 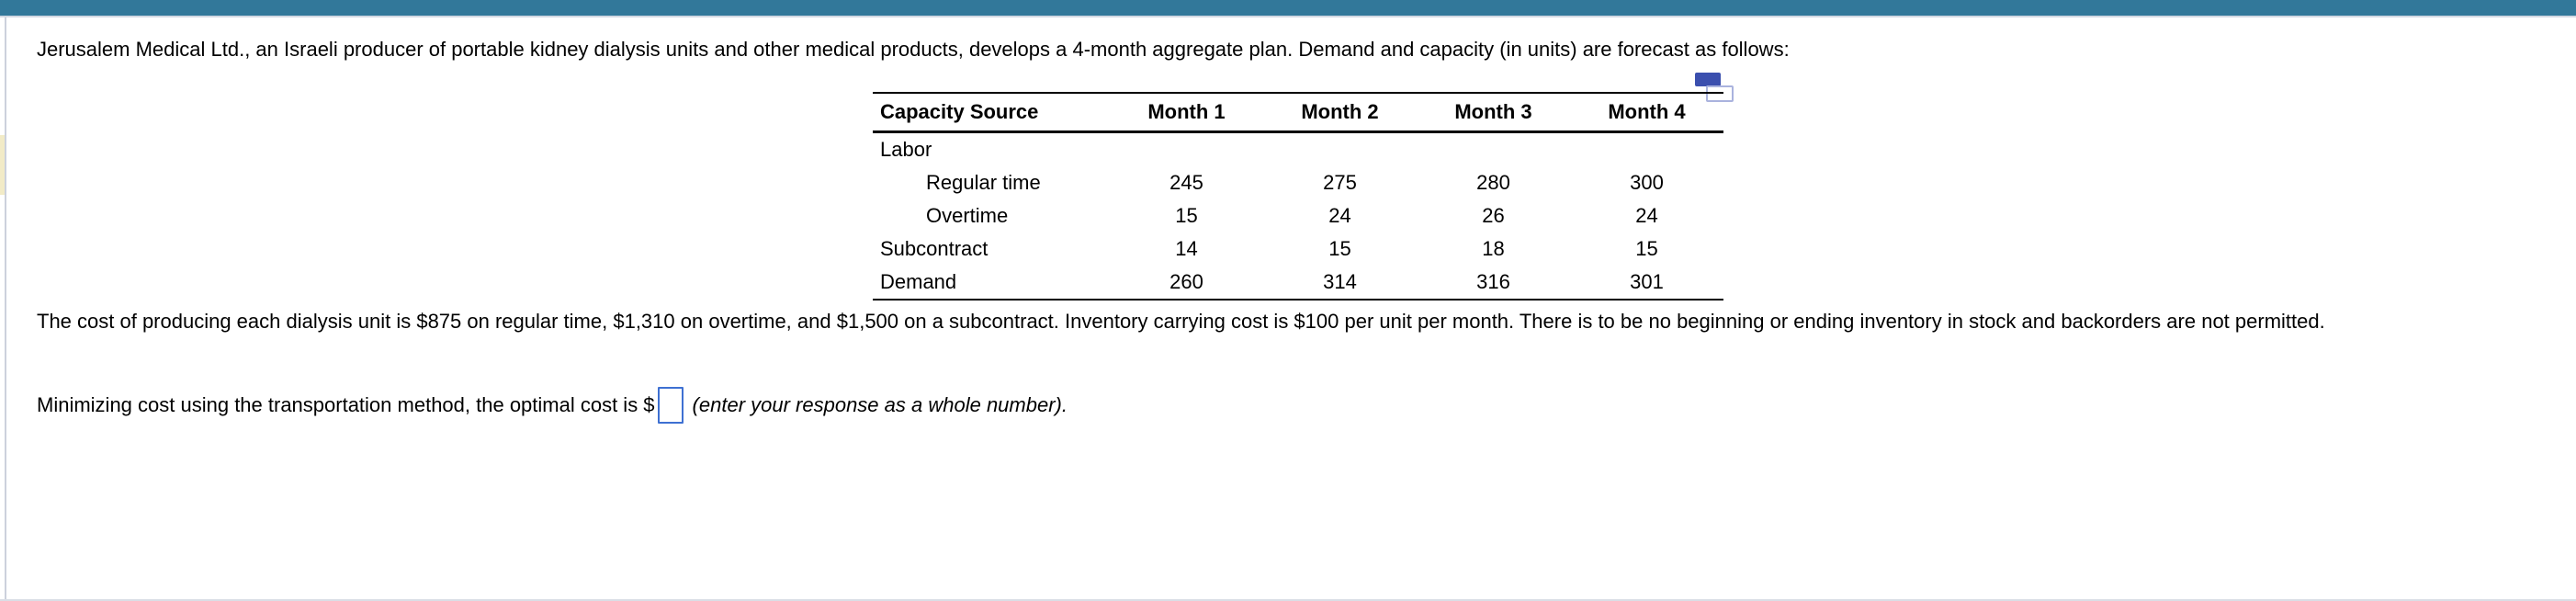 What do you see at coordinates (1186, 182) in the screenshot?
I see `table-cell: 245` at bounding box center [1186, 182].